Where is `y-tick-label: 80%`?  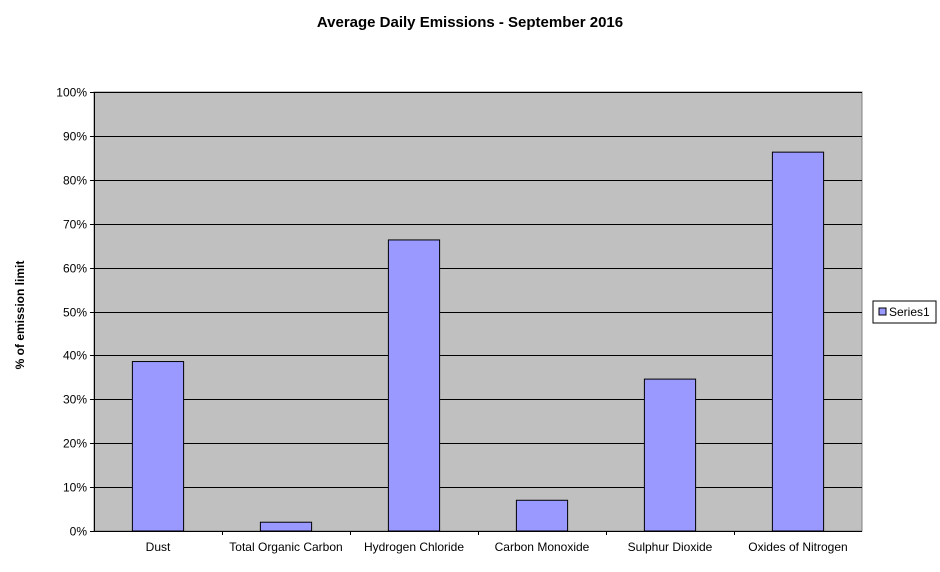 y-tick-label: 80% is located at coordinates (75, 181).